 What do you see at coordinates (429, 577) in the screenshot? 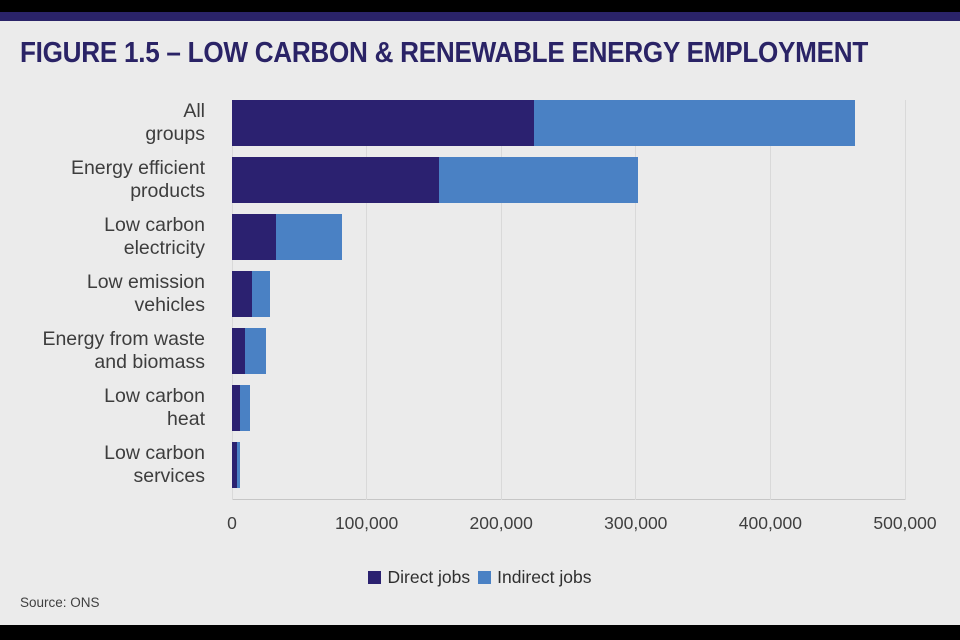
I see `legend-label: Direct jobs` at bounding box center [429, 577].